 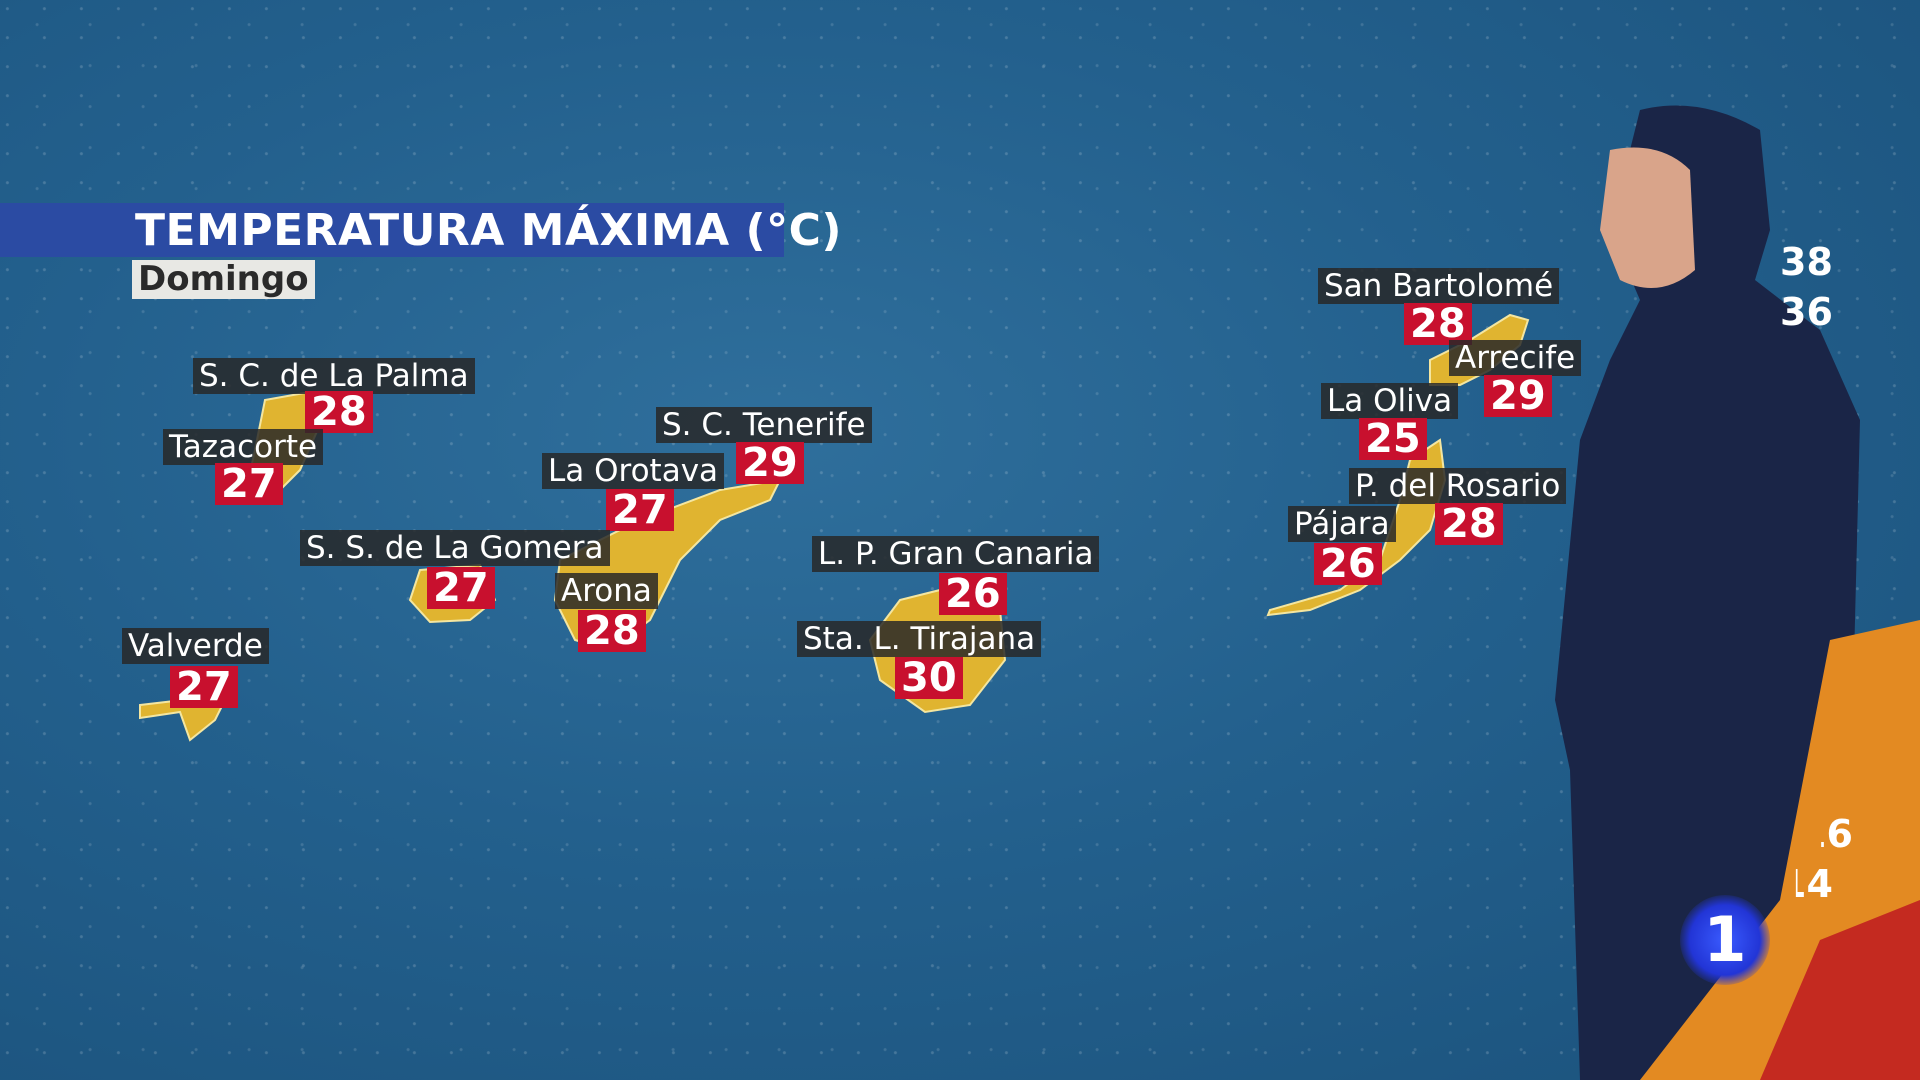 What do you see at coordinates (1707, 592) in the screenshot?
I see `presenter-silhouette` at bounding box center [1707, 592].